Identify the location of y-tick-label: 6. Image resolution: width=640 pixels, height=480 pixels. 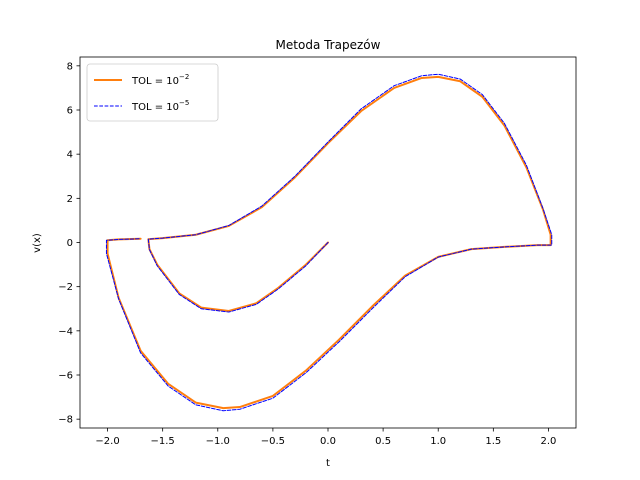
(70, 111).